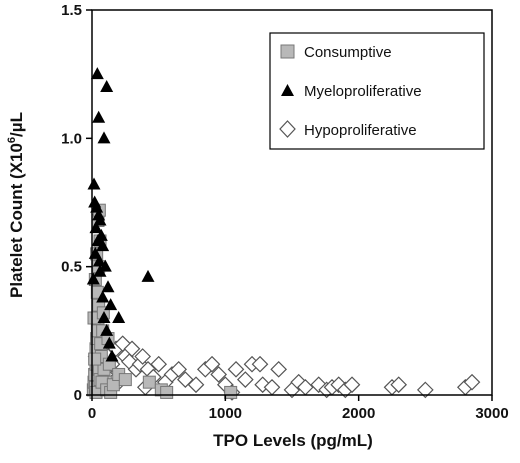 The image size is (520, 463). Describe the element at coordinates (287, 90) in the screenshot. I see `legend-triangle-icon` at that location.